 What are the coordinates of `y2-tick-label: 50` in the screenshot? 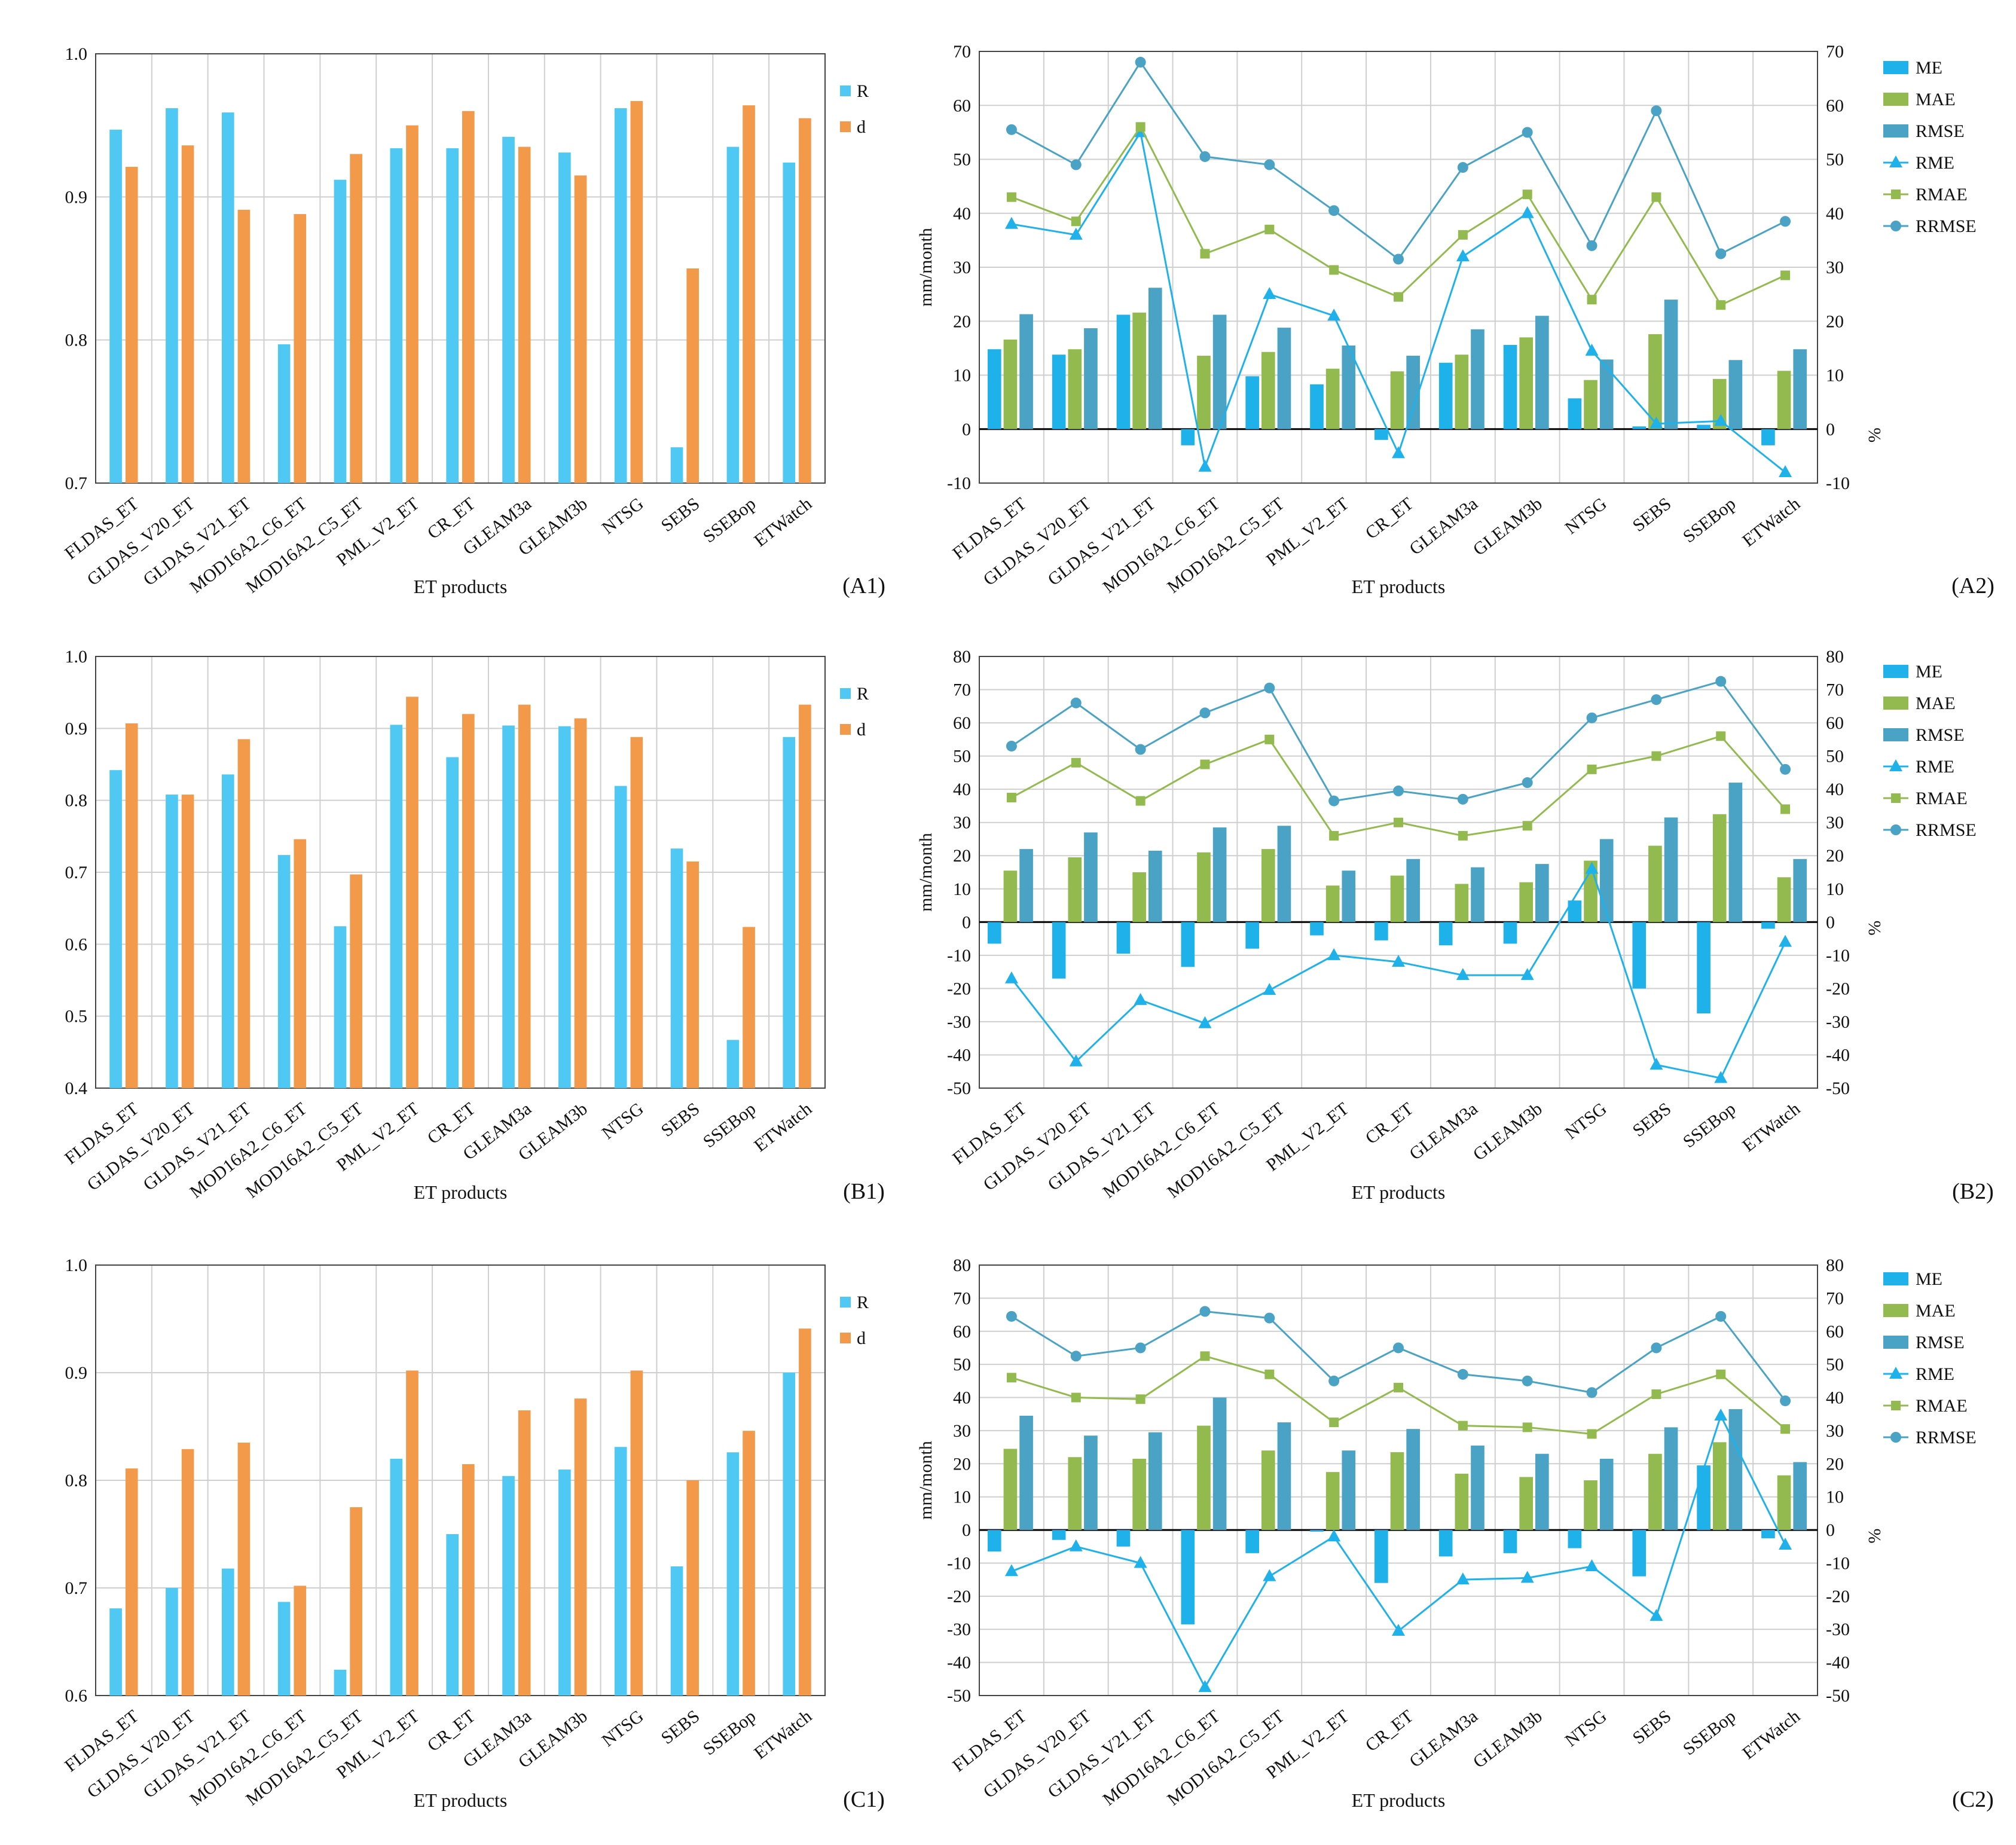 It's located at (1835, 160).